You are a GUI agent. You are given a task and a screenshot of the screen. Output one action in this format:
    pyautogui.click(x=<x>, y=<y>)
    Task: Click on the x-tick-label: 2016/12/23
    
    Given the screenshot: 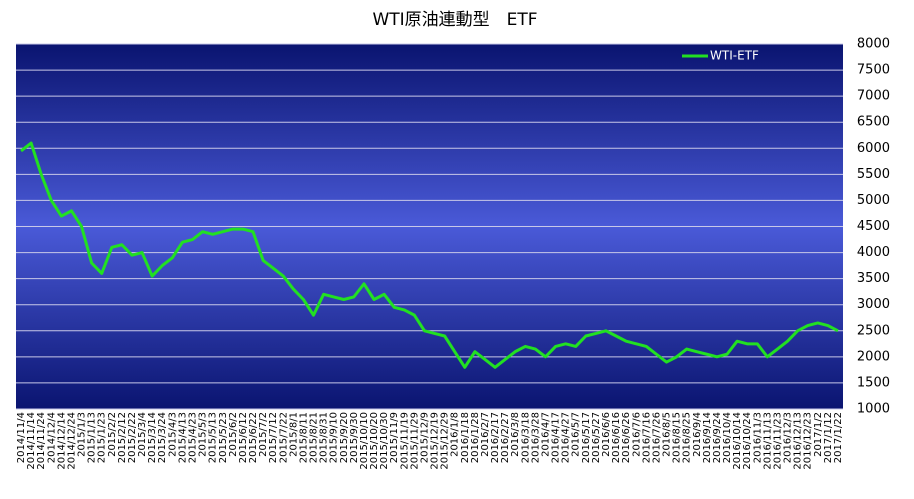 What is the action you would take?
    pyautogui.click(x=808, y=441)
    